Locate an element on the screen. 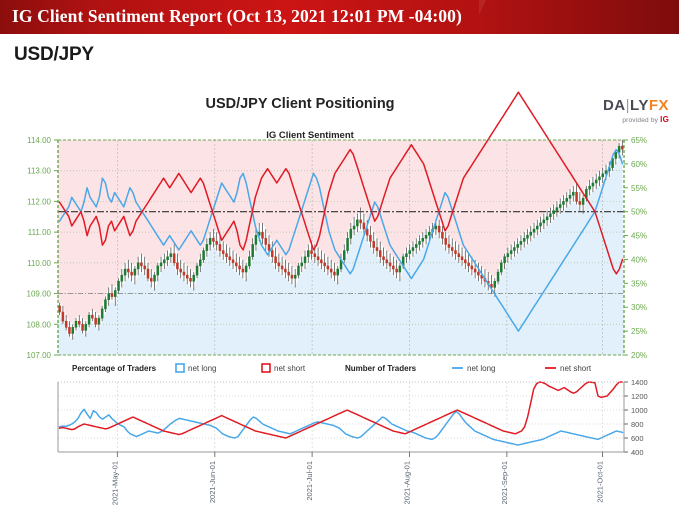 The image size is (679, 516). legend-title-number: Number of Traders is located at coordinates (381, 368).